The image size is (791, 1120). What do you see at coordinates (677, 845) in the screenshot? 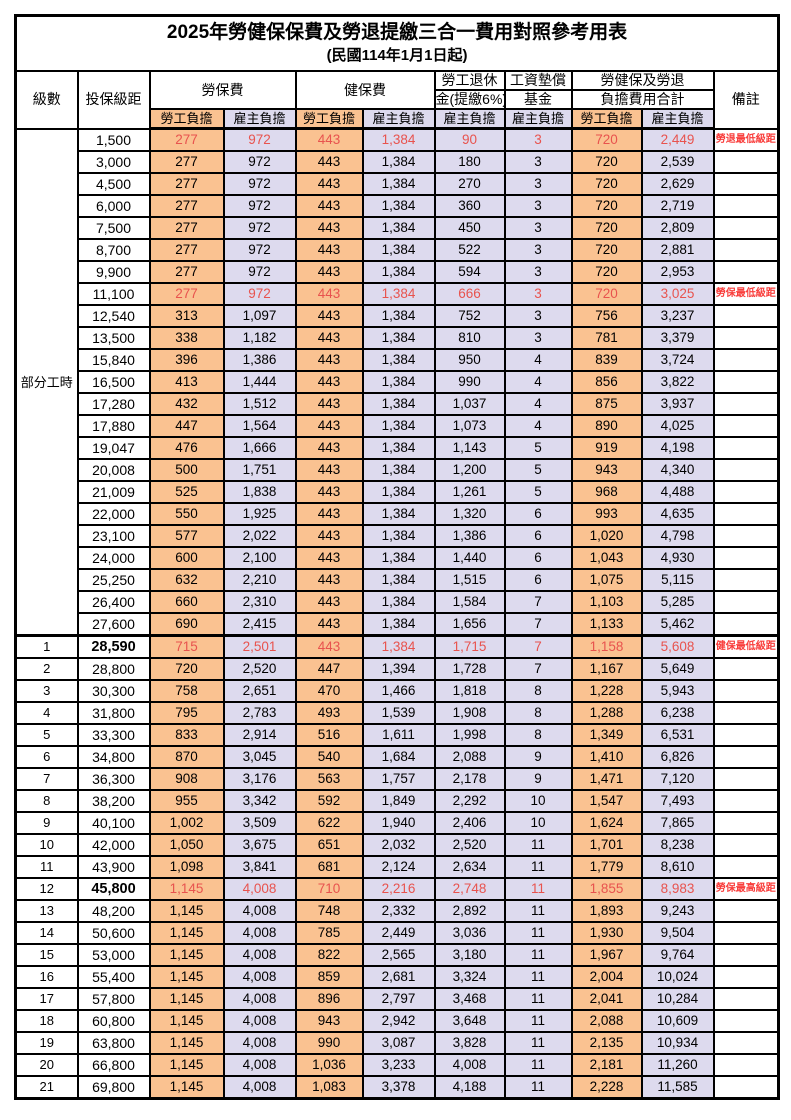
I see `value-cell: 8,238` at bounding box center [677, 845].